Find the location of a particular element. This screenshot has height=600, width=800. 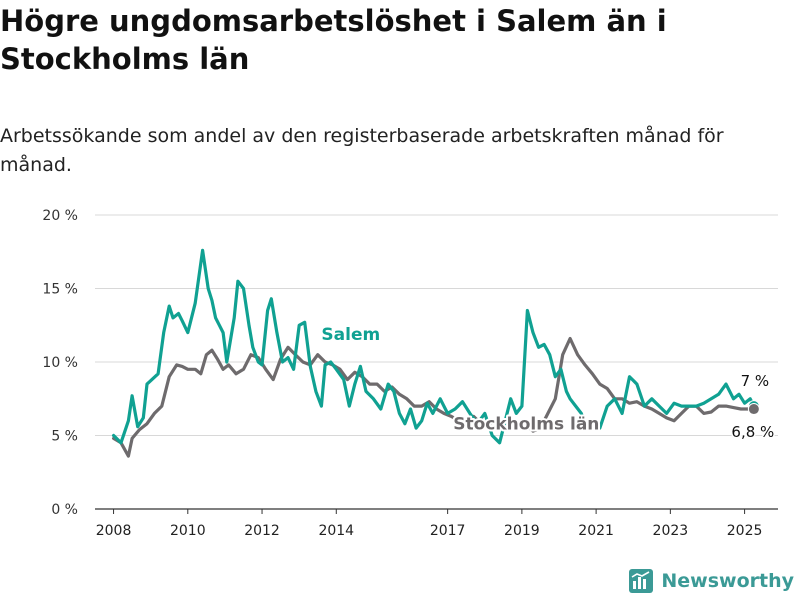

end-label-stockholm: 6,8 % is located at coordinates (752, 432).